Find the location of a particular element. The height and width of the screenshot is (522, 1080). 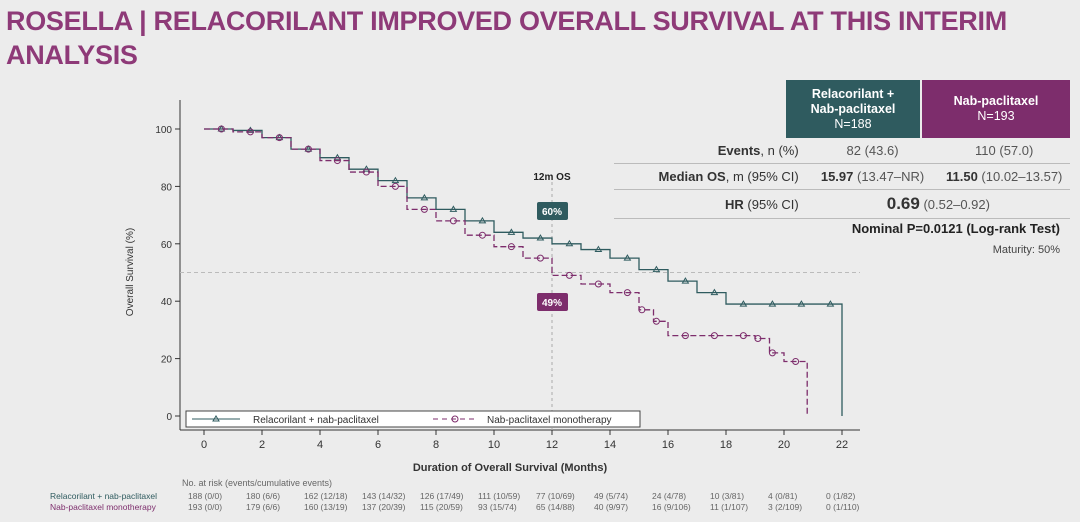

os-12m-badge-nab is located at coordinates (552, 302).